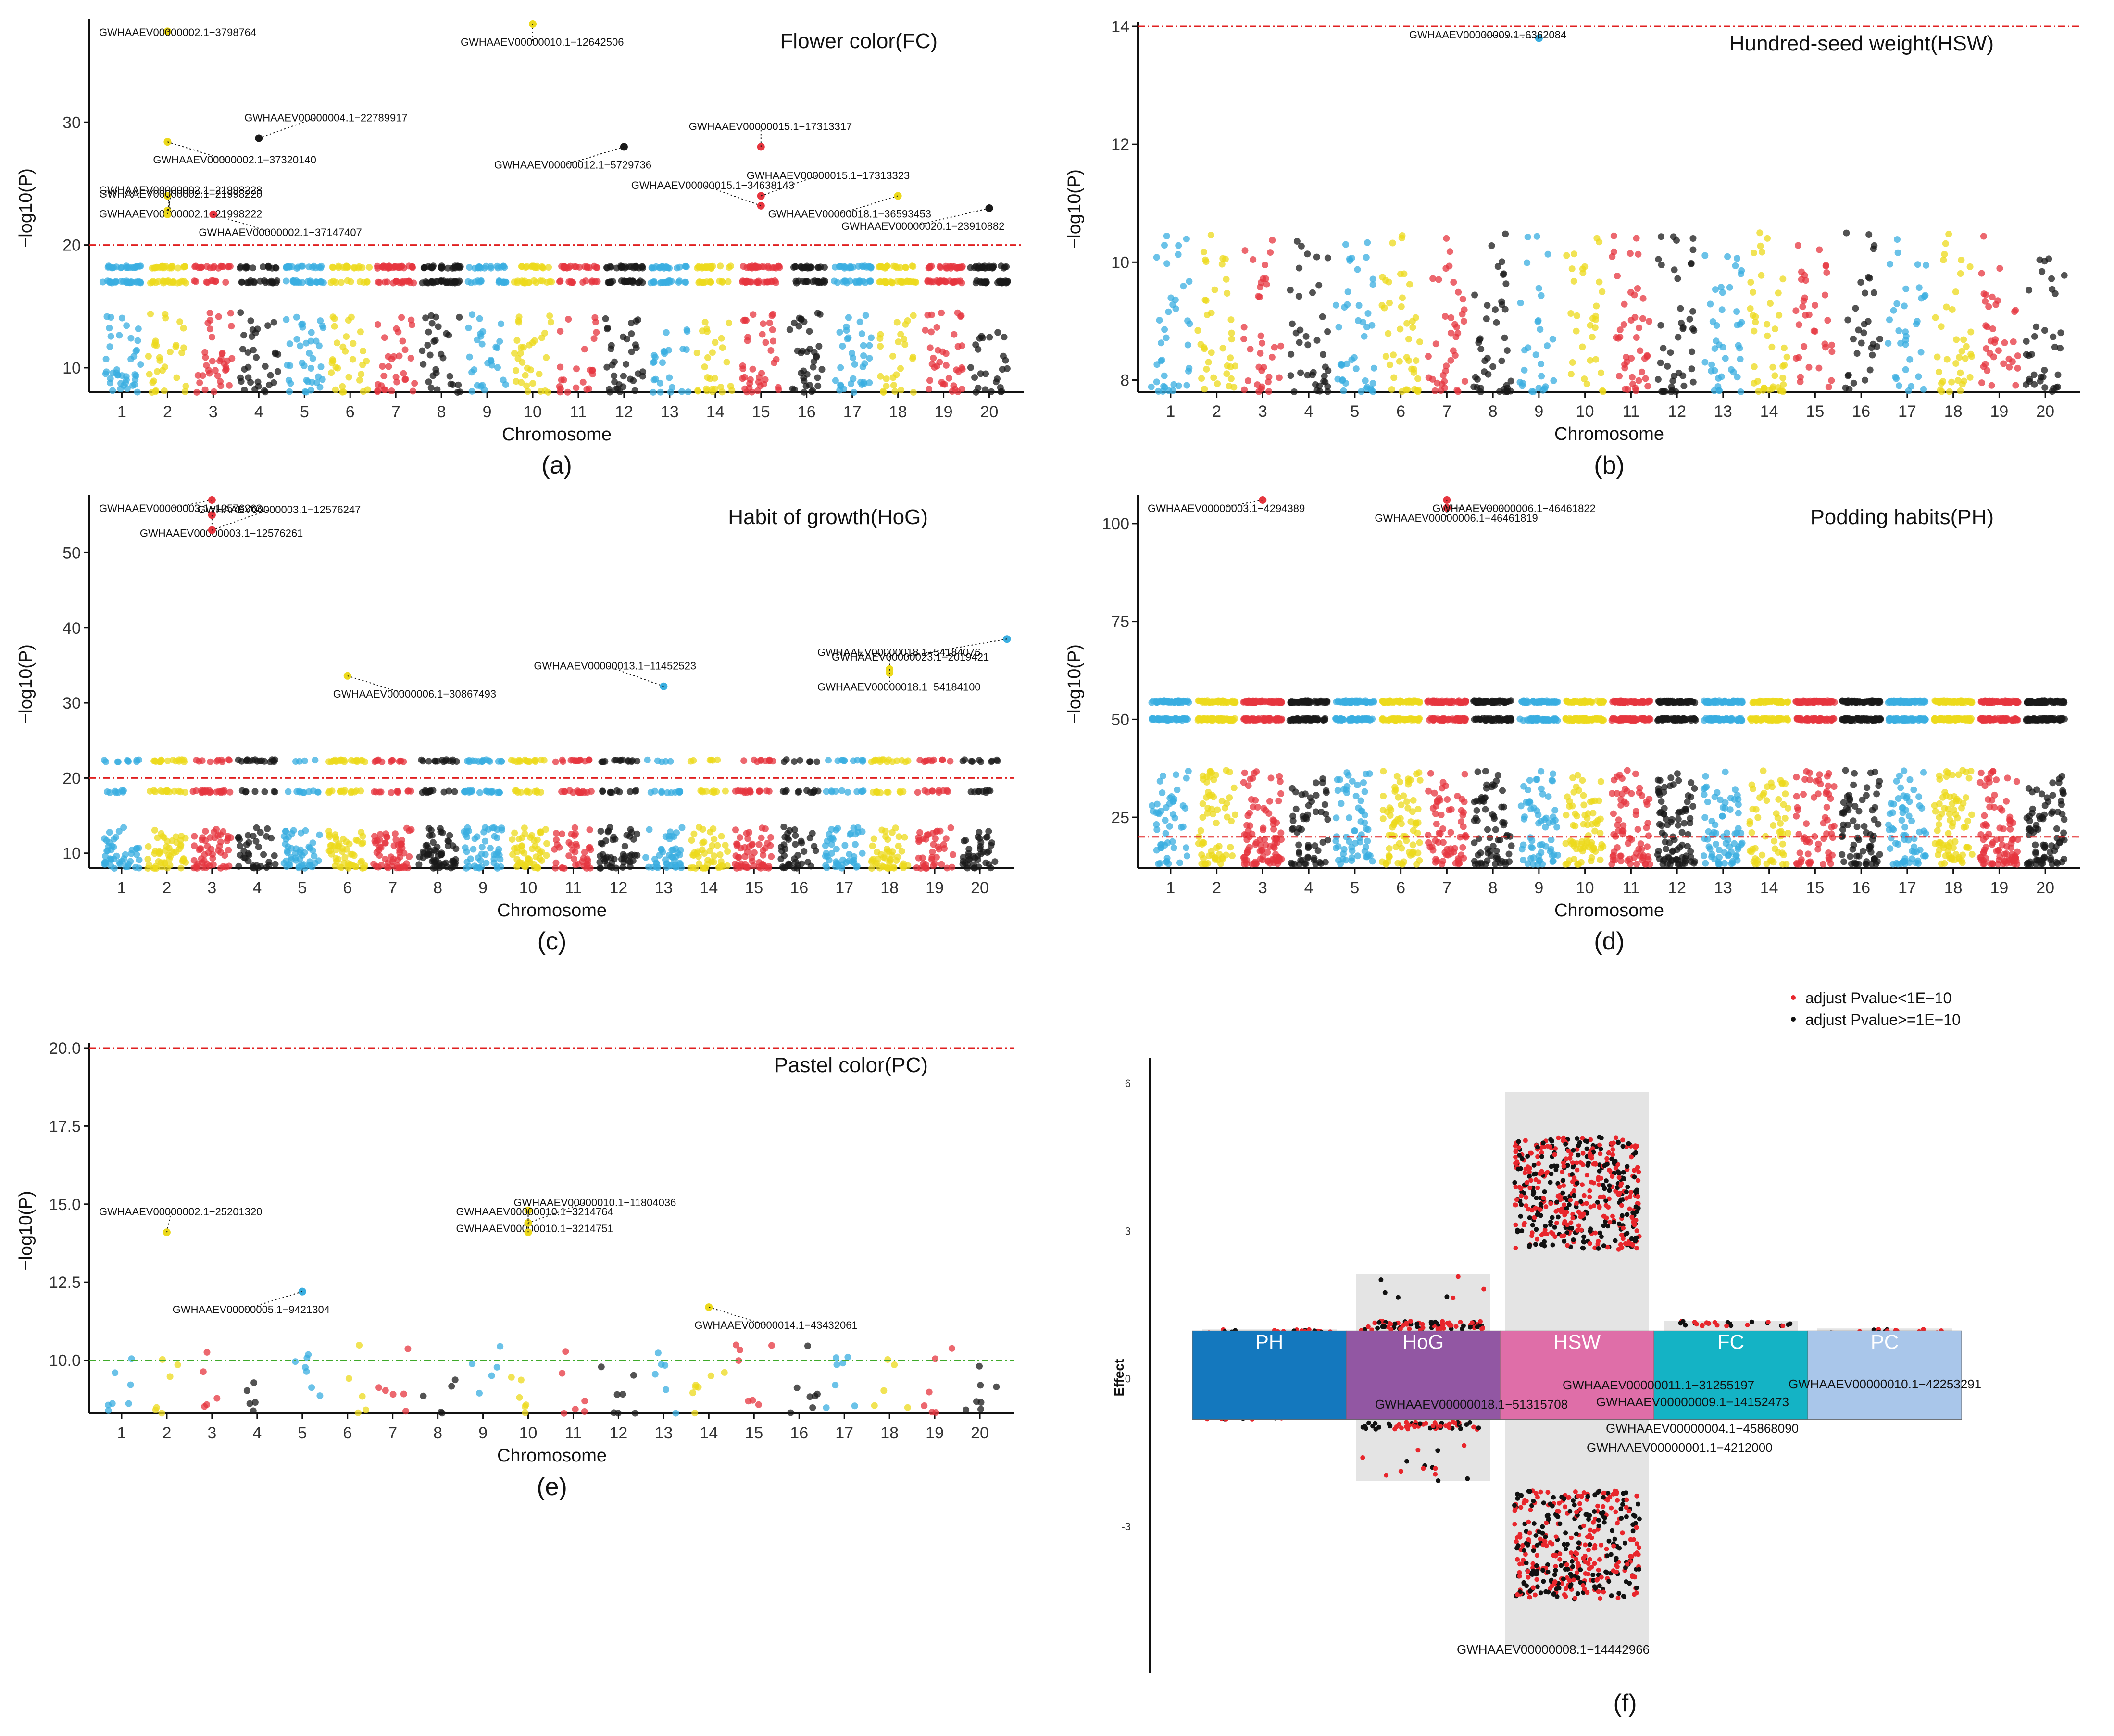 The width and height of the screenshot is (2114, 1736). I want to click on y-tick-label: 10, so click(1120, 262).